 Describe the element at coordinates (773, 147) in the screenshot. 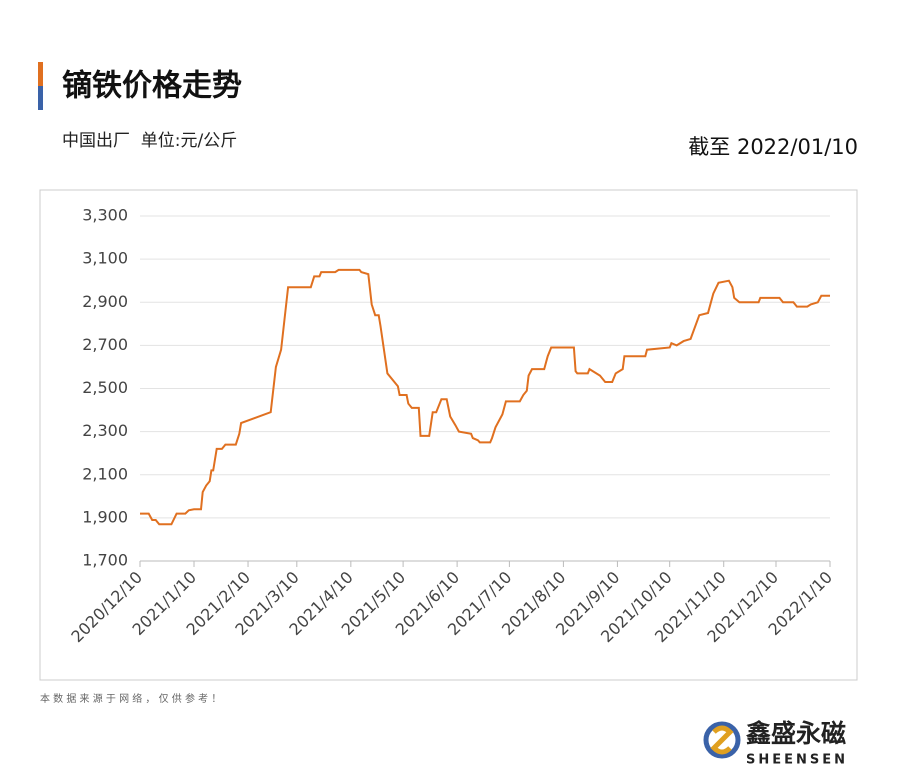

I see `date-note: 截至 2022/01/10` at that location.